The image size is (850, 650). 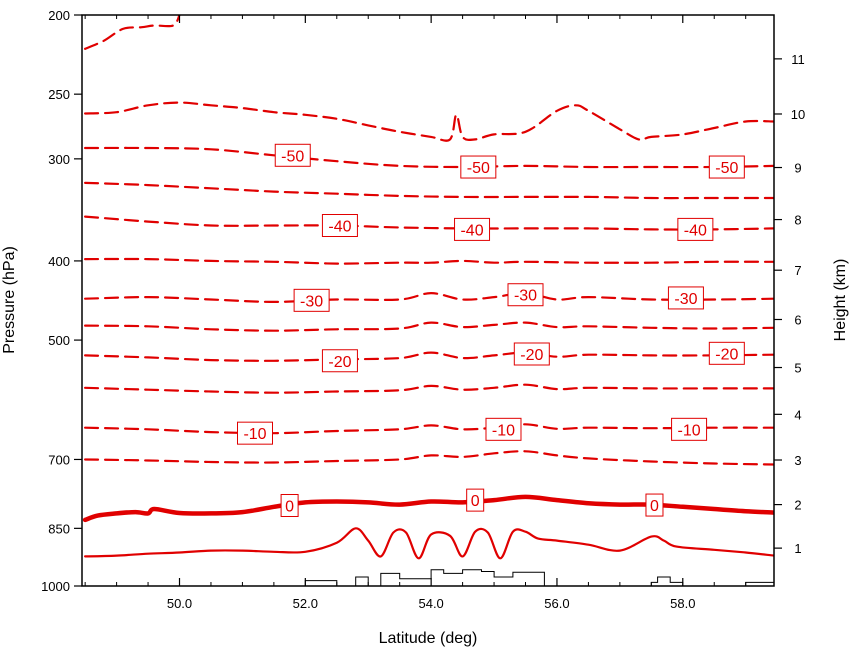 What do you see at coordinates (682, 603) in the screenshot?
I see `x-tick-label: 58.0` at bounding box center [682, 603].